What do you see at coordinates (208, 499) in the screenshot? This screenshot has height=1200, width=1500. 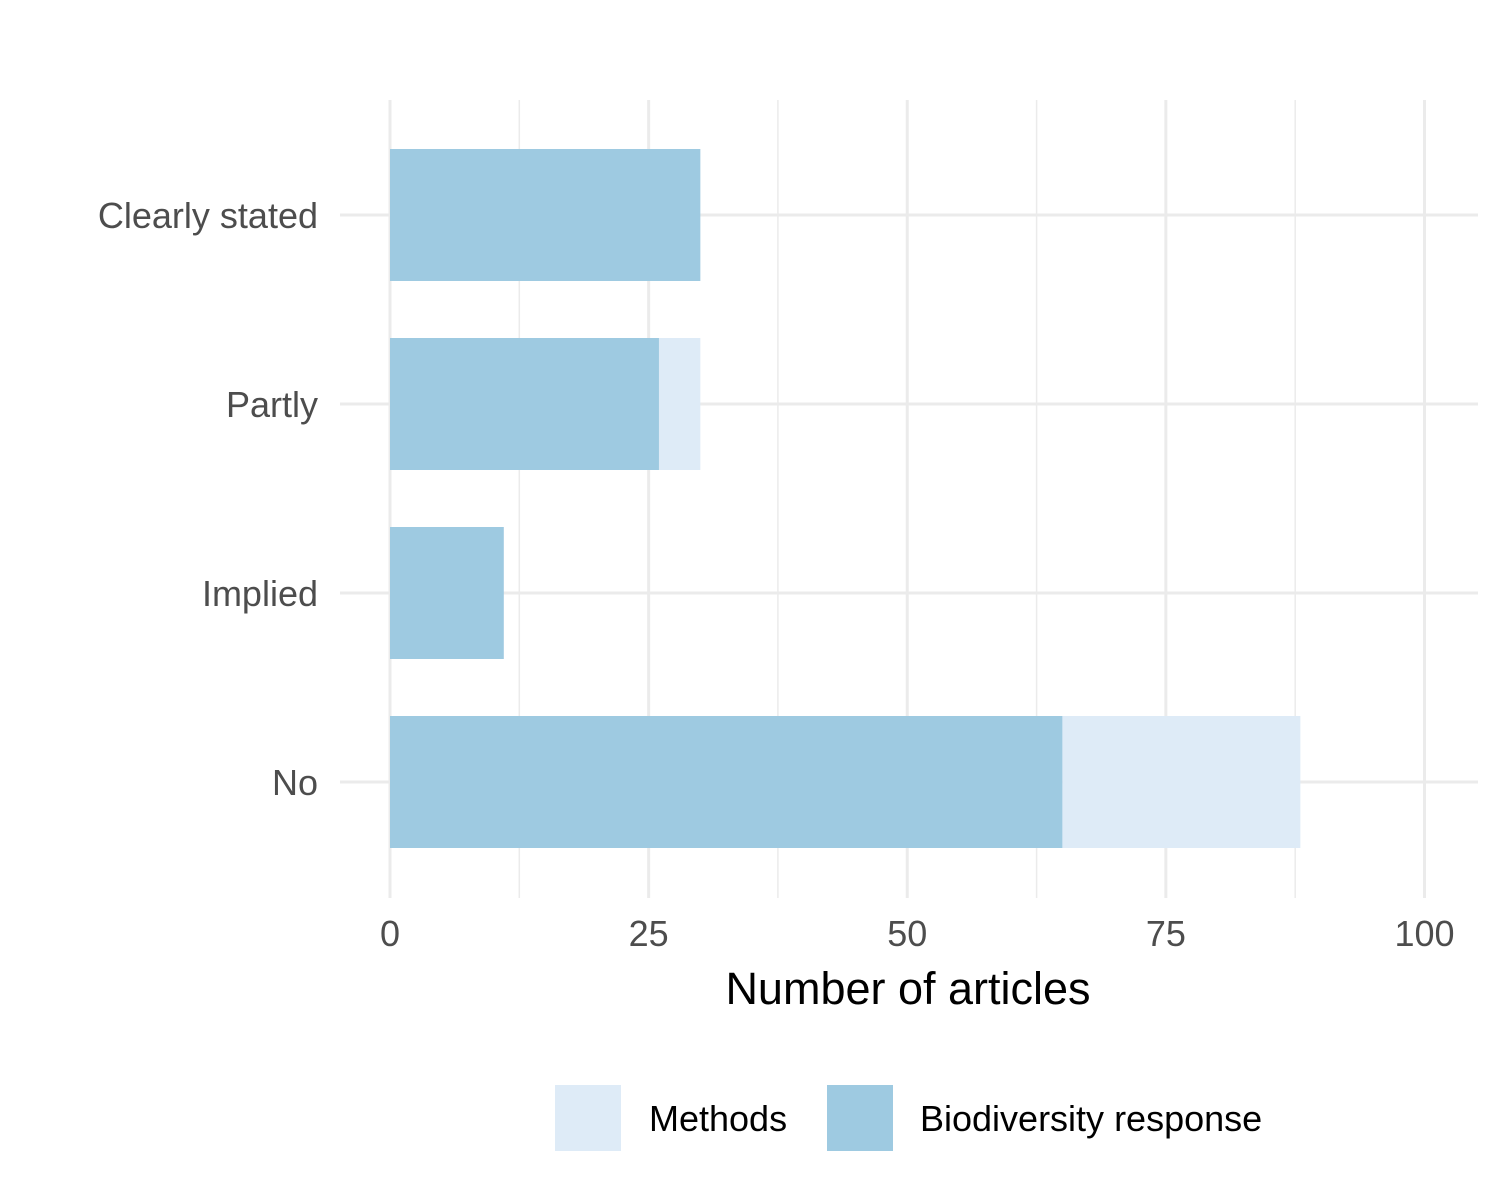 I see `y-axis-ticks: Clearly stated Partly Implied No` at bounding box center [208, 499].